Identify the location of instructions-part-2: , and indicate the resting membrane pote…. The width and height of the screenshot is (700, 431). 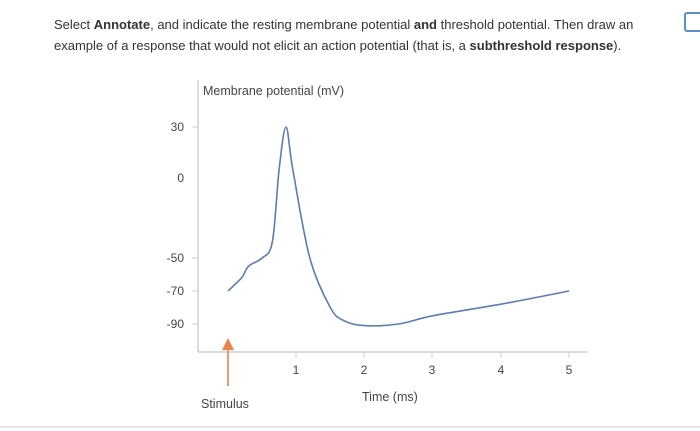
(282, 24).